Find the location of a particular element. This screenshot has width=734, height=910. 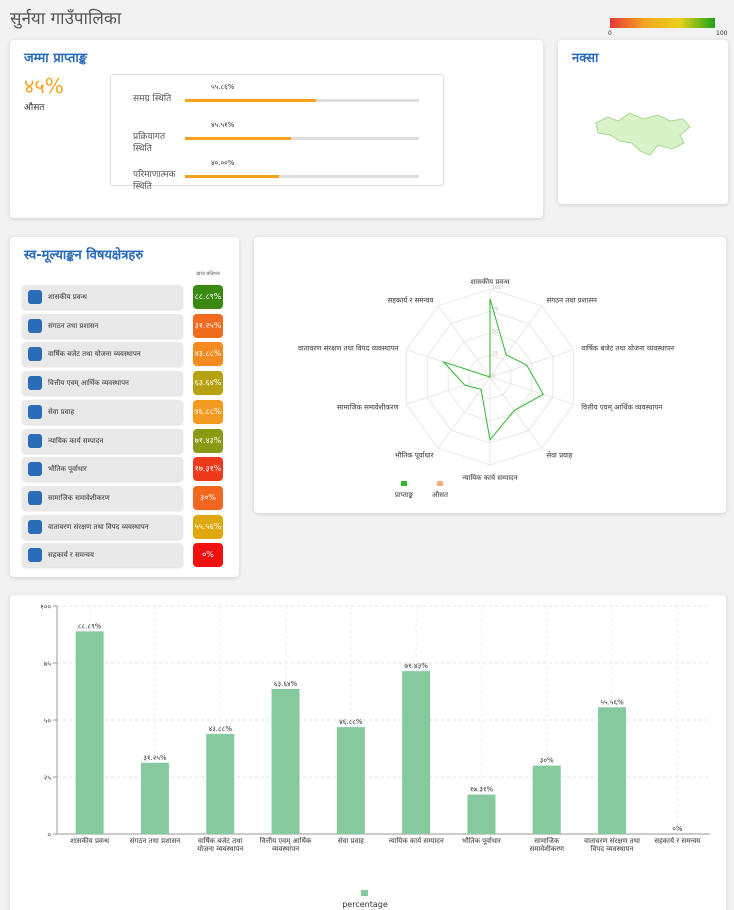

x-tick-label: वित्तीय एवम् आर्थिक व्यवस्थापन is located at coordinates (285, 845).